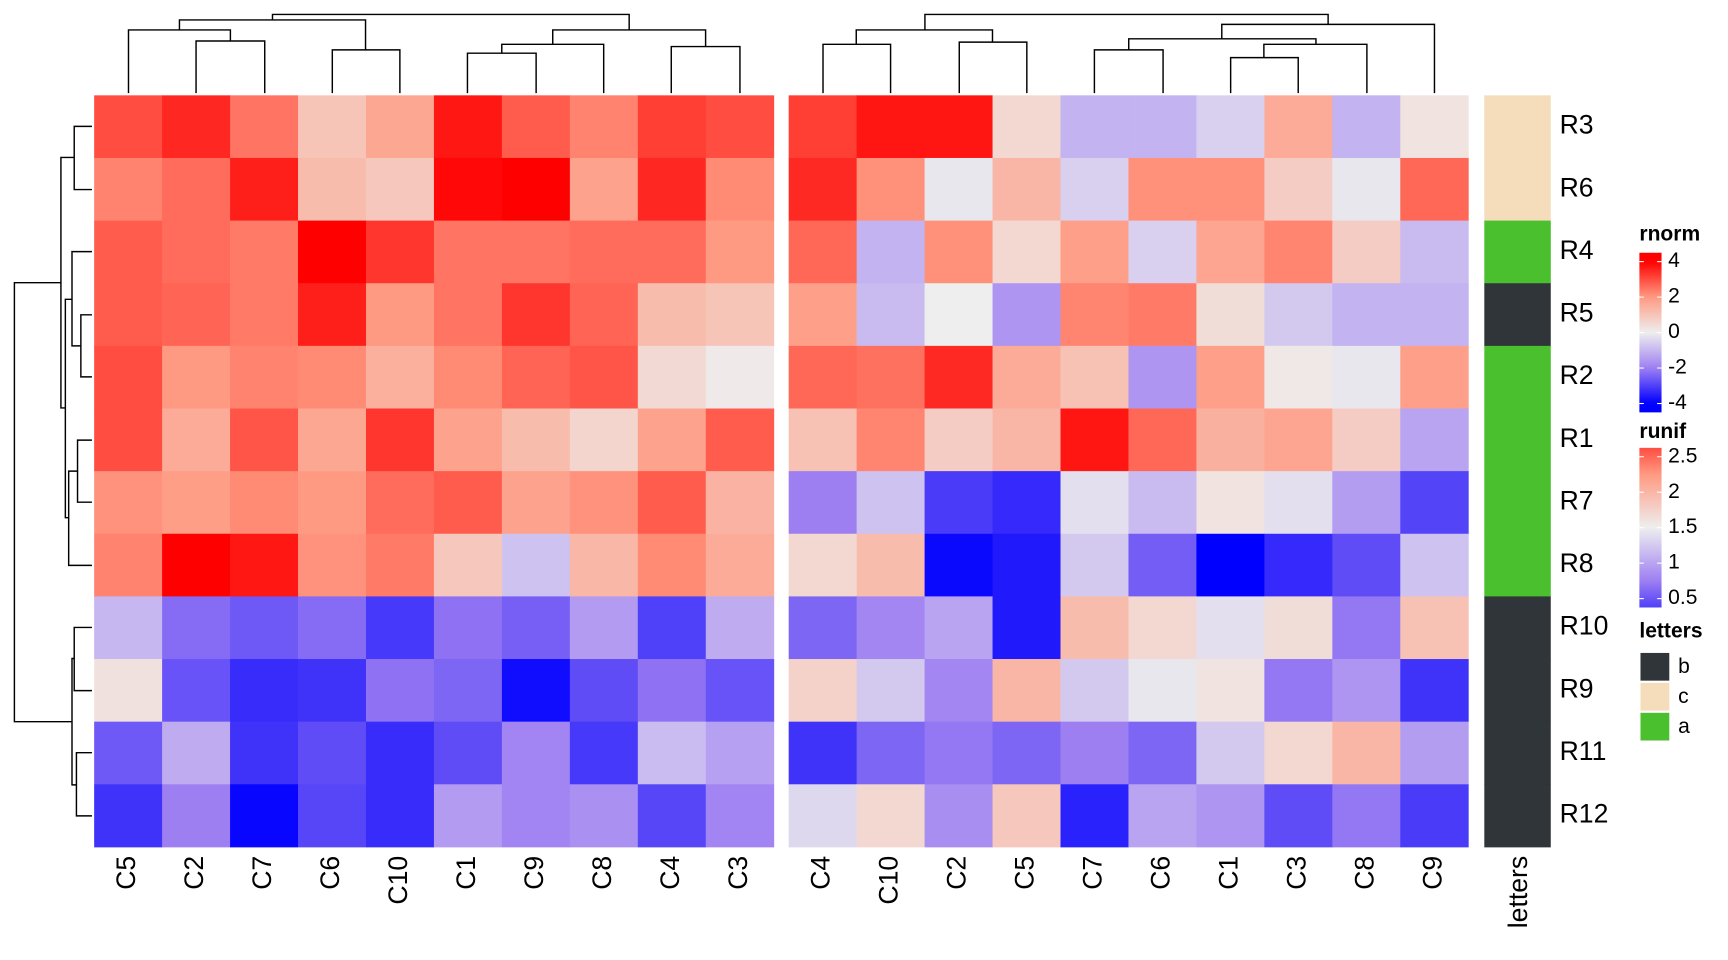  Describe the element at coordinates (1228, 873) in the screenshot. I see `column-label: C1` at that location.